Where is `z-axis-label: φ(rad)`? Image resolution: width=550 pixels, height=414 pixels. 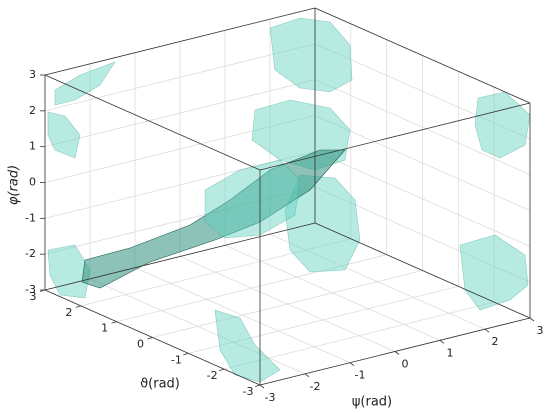
z-axis-label: φ(rad) is located at coordinates (14, 185).